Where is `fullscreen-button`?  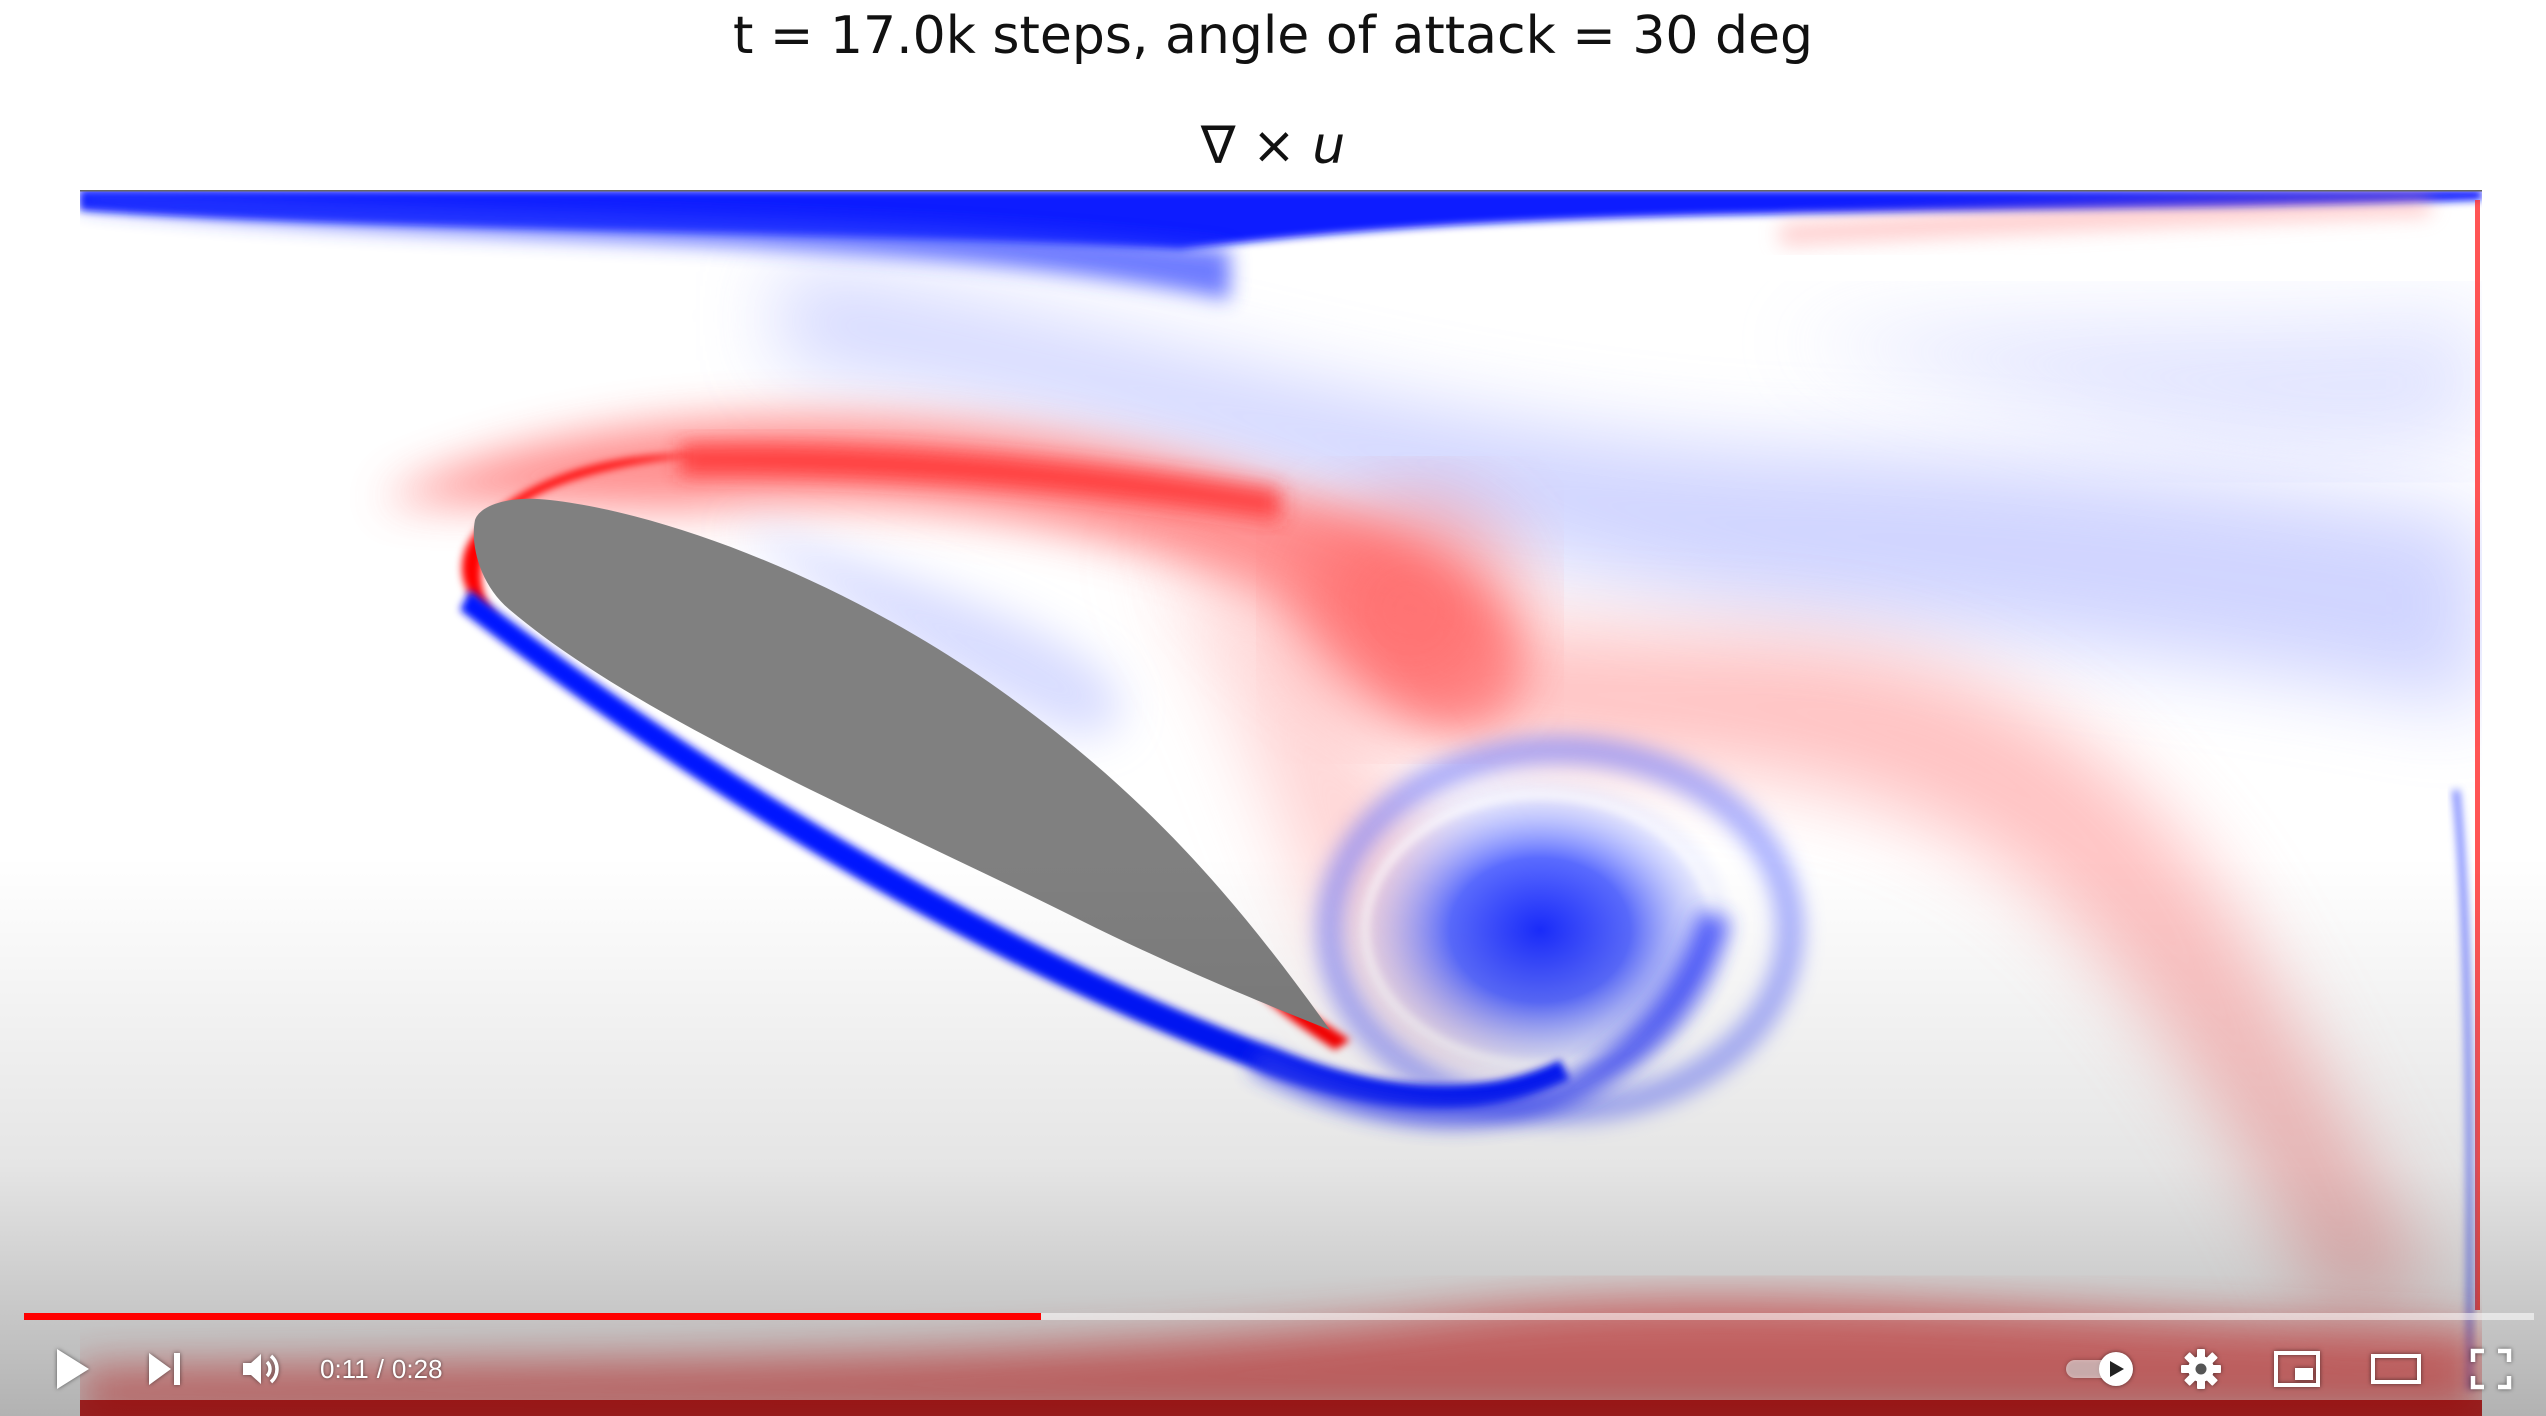 fullscreen-button is located at coordinates (2491, 1369).